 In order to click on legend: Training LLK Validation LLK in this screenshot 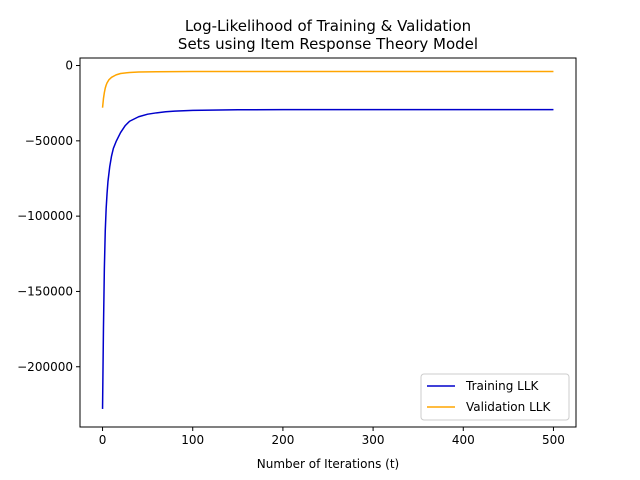, I will do `click(495, 397)`.